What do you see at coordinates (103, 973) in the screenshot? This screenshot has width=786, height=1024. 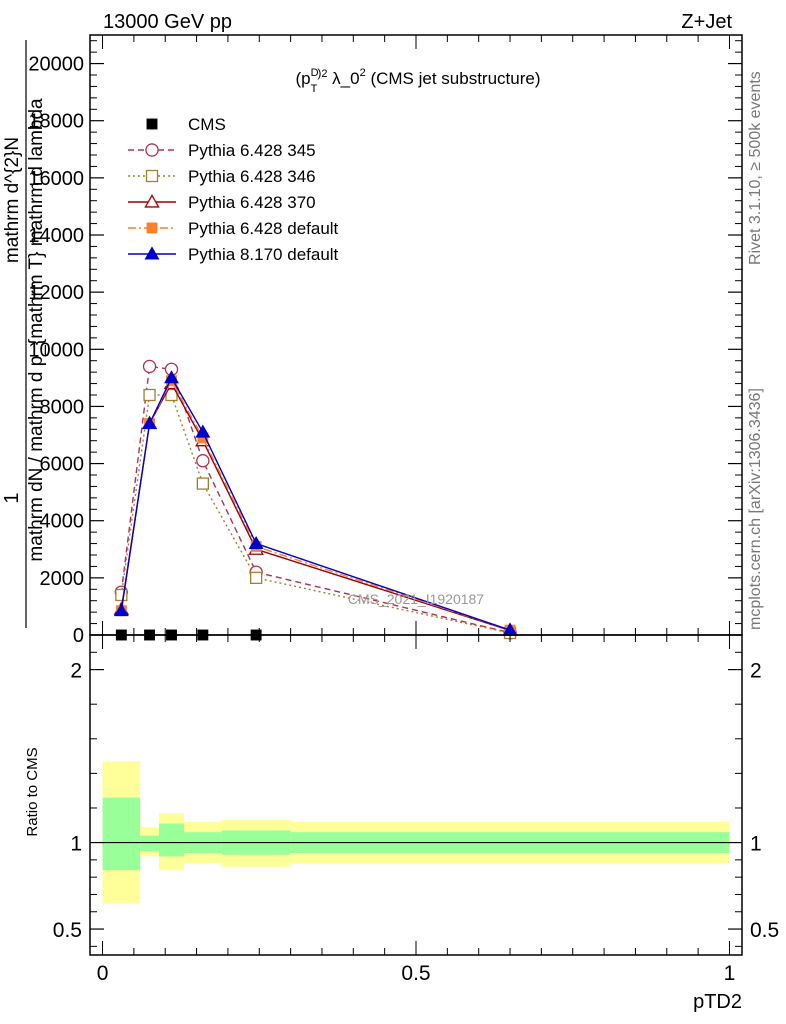 I see `xtick-label: 0` at bounding box center [103, 973].